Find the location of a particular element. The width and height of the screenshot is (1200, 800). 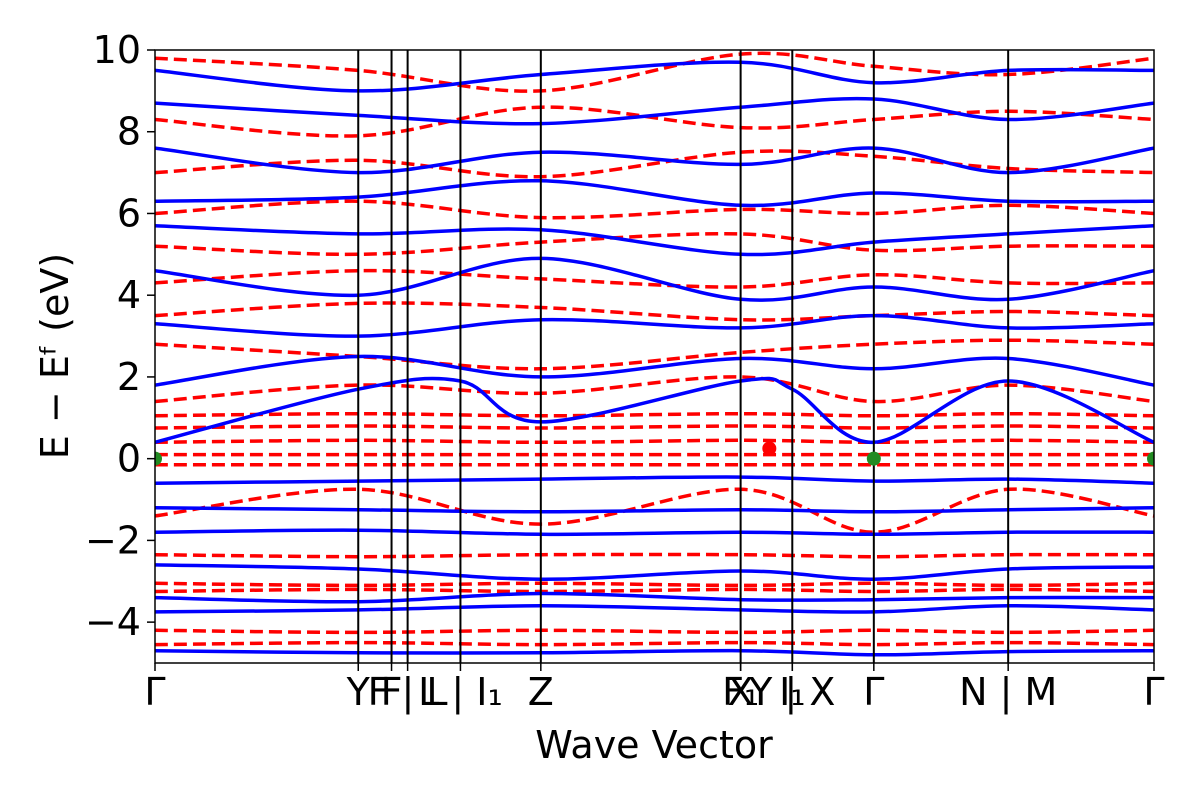

x-tick-label-11: N | M is located at coordinates (1008, 692).